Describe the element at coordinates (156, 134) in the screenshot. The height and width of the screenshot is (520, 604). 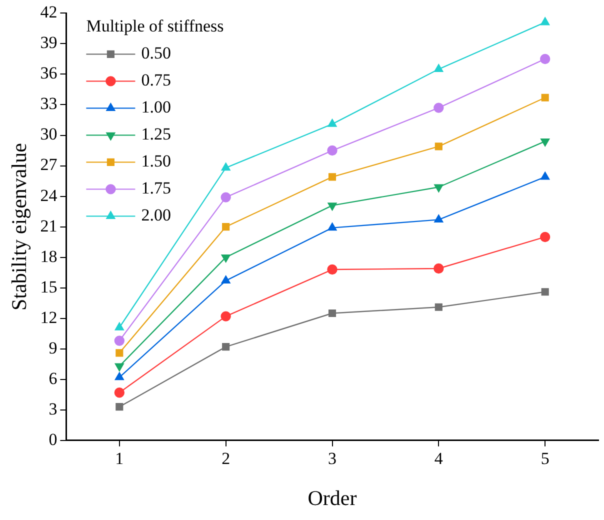
I see `legend-label: 1.25` at that location.